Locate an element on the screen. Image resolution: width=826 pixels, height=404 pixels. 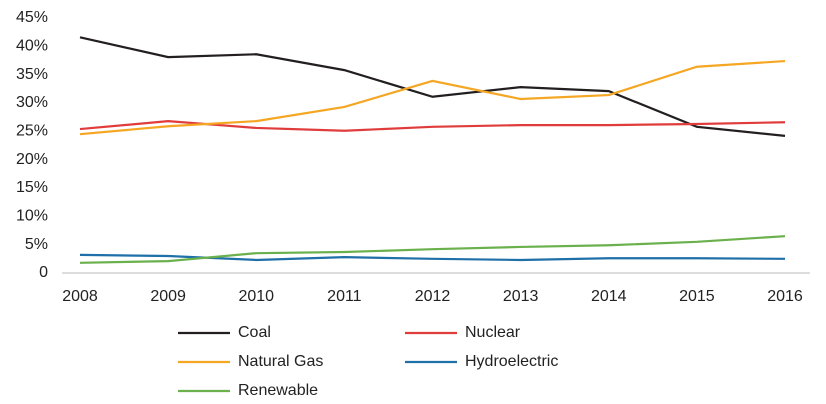
x-tick-label: 2013 is located at coordinates (521, 296).